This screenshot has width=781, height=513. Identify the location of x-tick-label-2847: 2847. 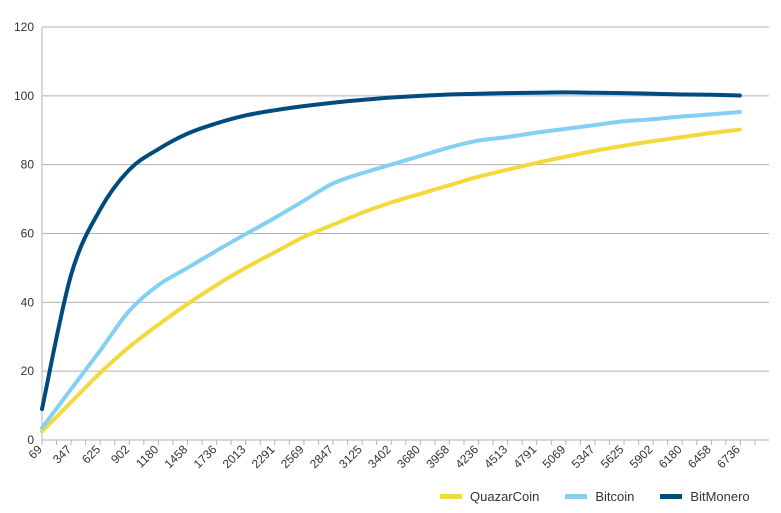
(321, 456).